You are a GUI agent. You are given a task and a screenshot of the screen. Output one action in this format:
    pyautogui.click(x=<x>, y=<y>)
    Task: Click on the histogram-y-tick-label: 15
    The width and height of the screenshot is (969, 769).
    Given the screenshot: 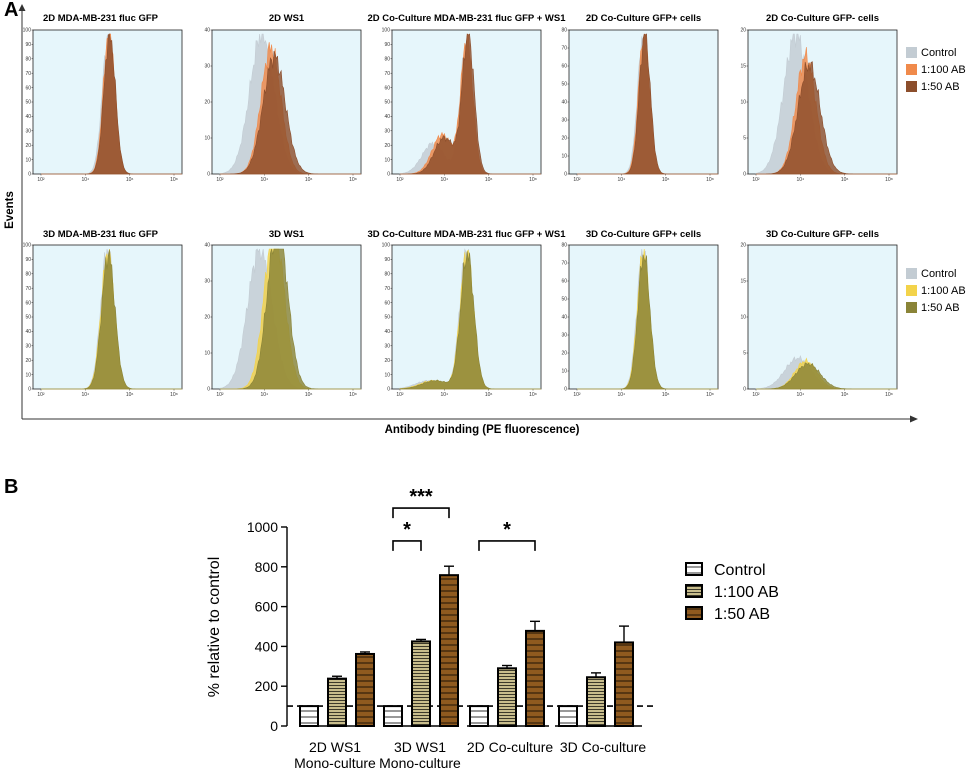 What is the action you would take?
    pyautogui.click(x=743, y=282)
    